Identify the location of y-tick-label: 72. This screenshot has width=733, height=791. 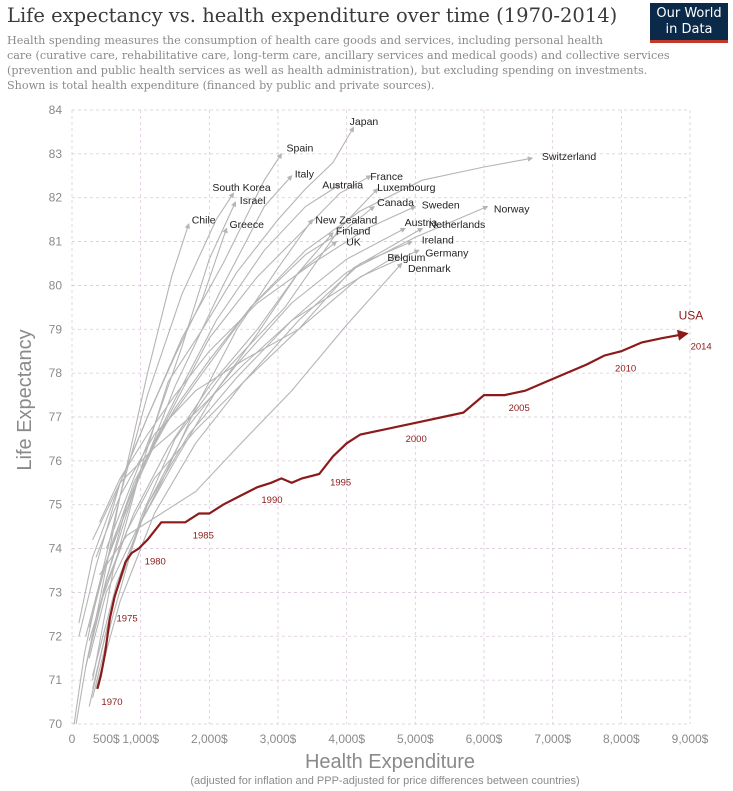
(56, 636).